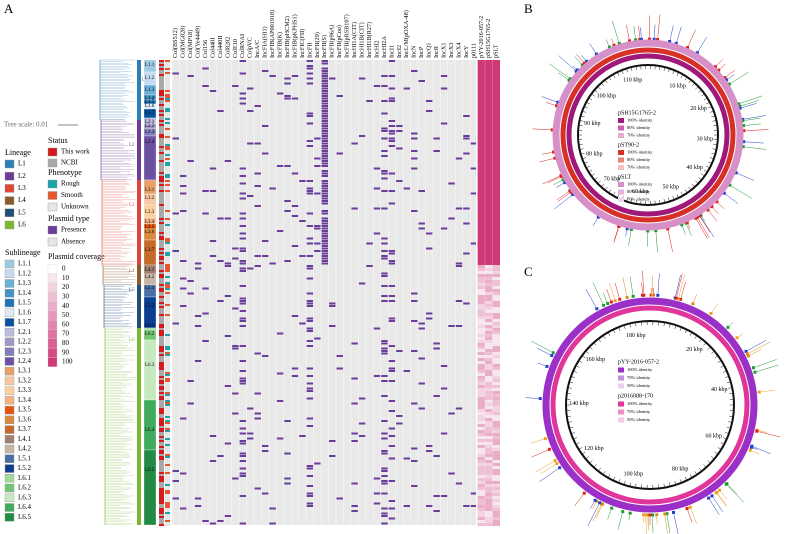  I want to click on backbone, so click(650, 405).